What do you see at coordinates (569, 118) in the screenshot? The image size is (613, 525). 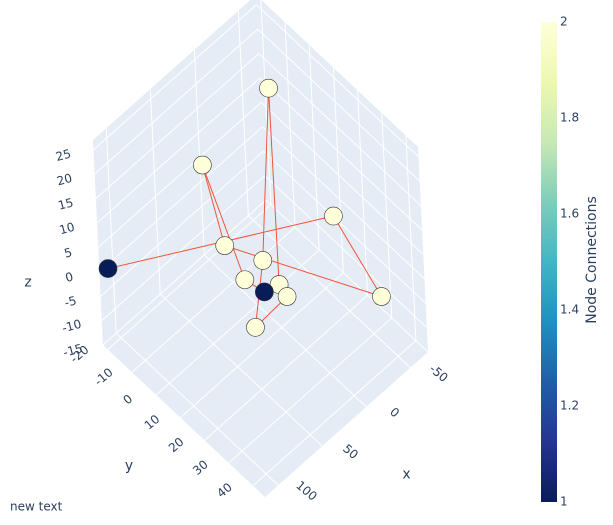 I see `colorbar-tick-label: 1.8` at bounding box center [569, 118].